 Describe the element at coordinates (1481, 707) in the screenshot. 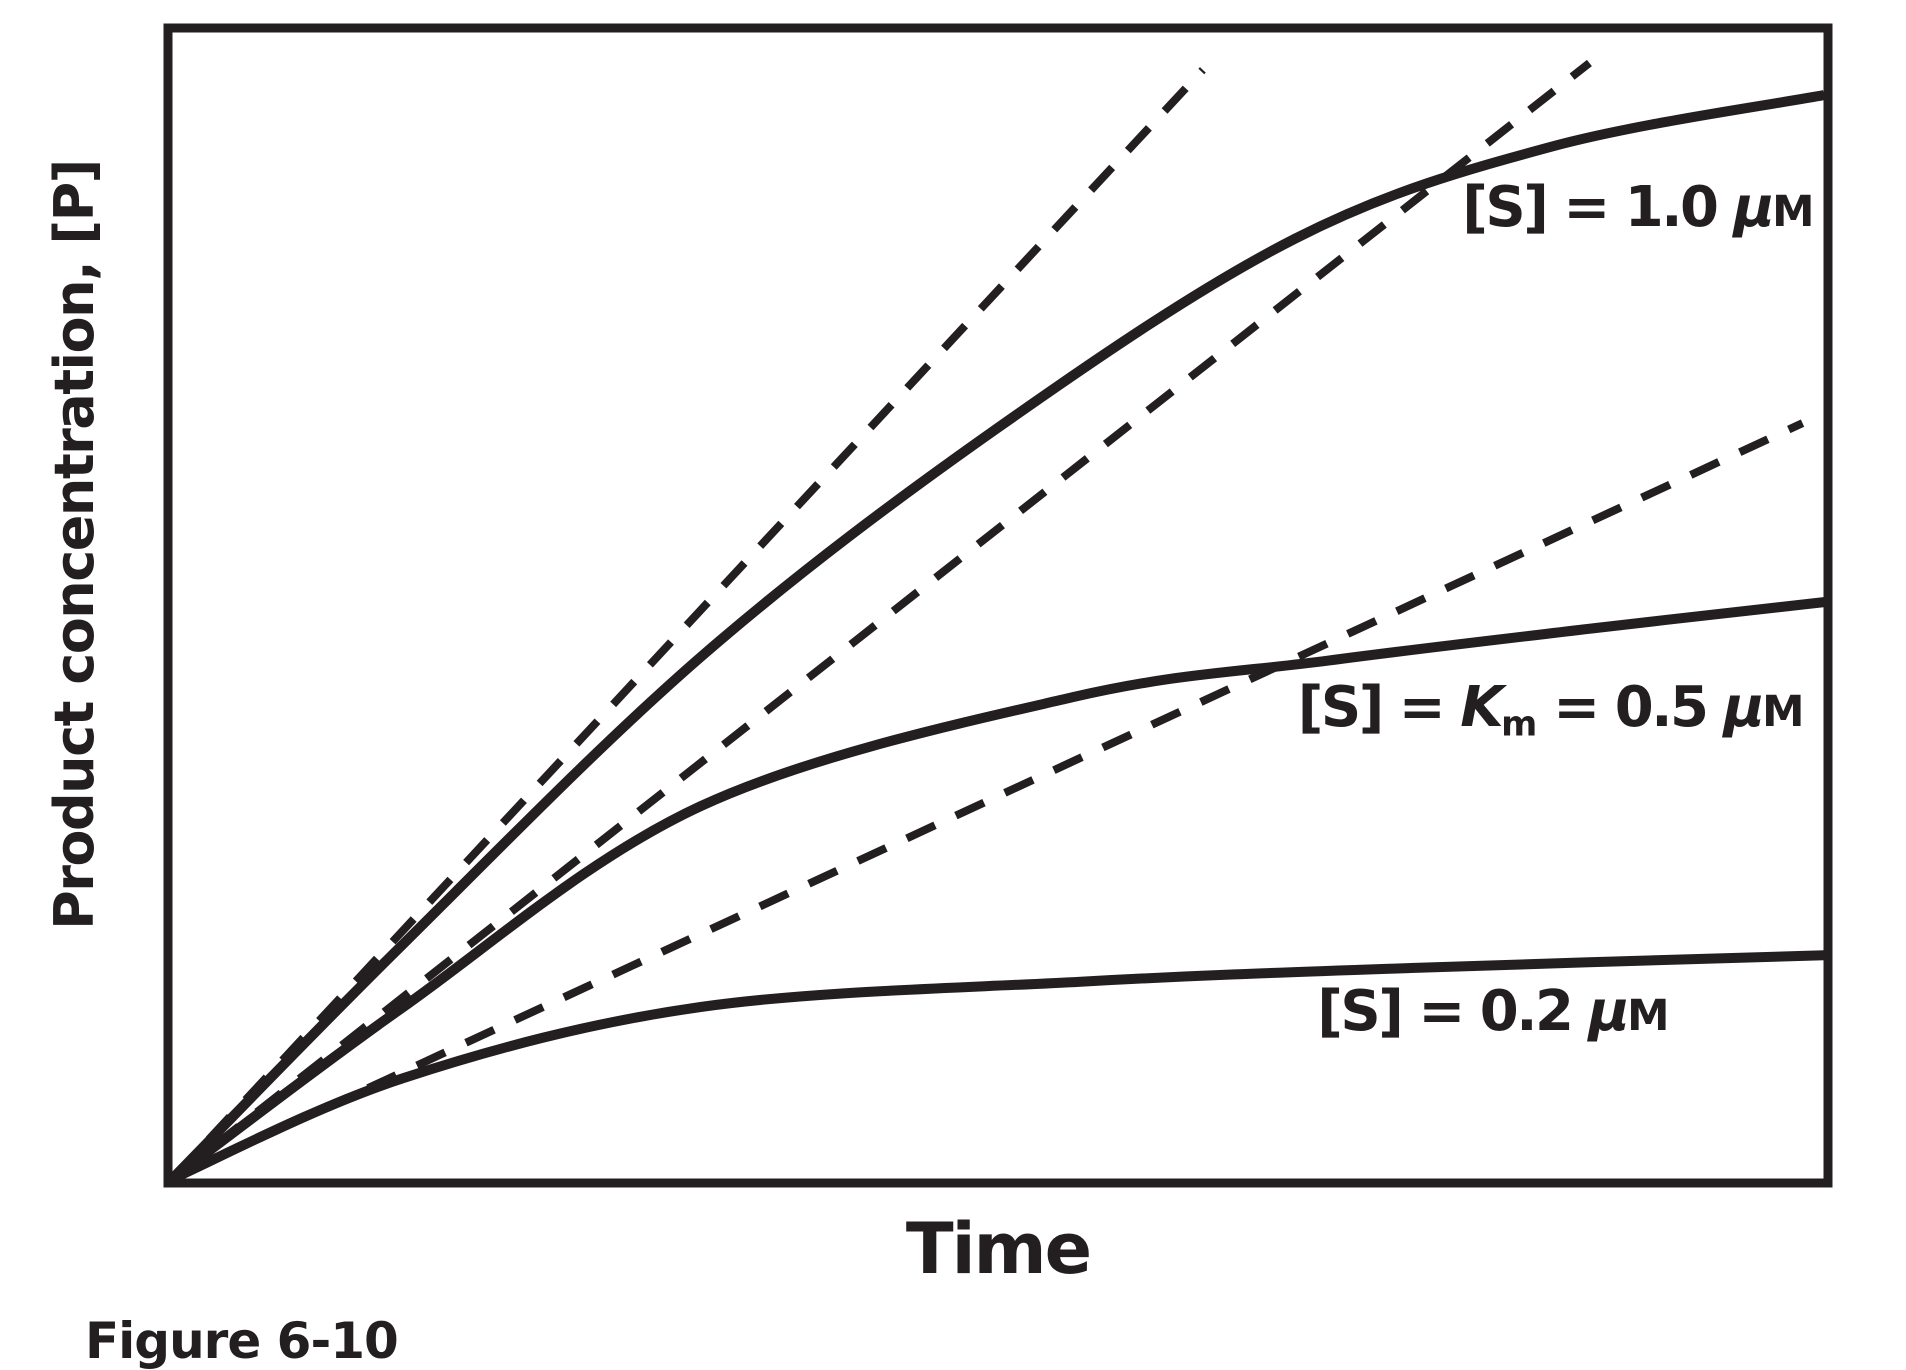

I see `km-symbol: K` at that location.